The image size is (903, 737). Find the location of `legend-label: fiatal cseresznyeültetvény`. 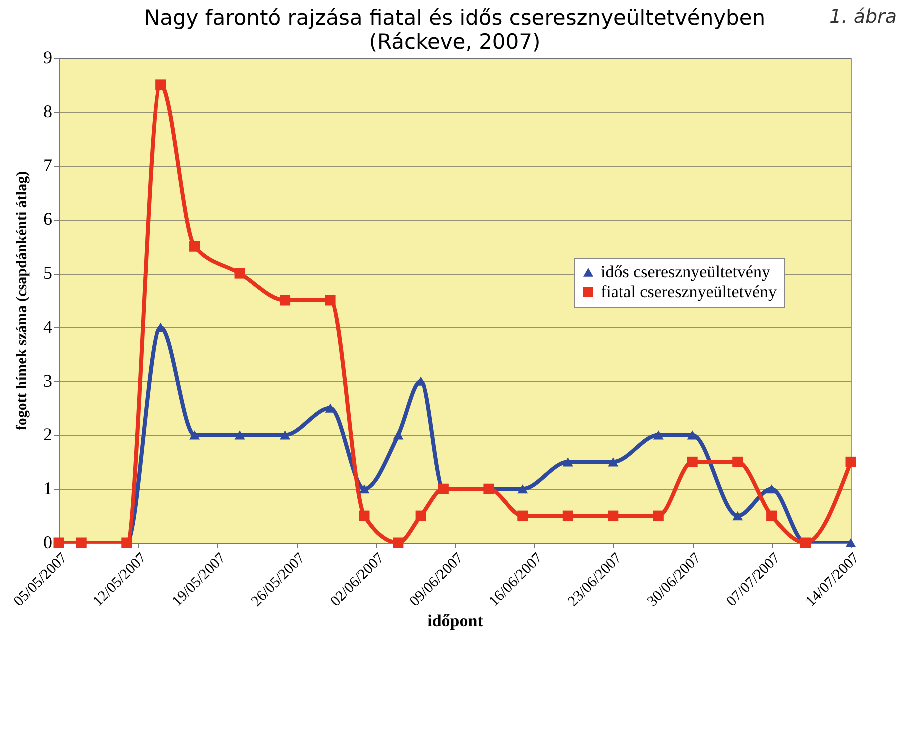

legend-label: fiatal cseresznyeültetvény is located at coordinates (689, 292).